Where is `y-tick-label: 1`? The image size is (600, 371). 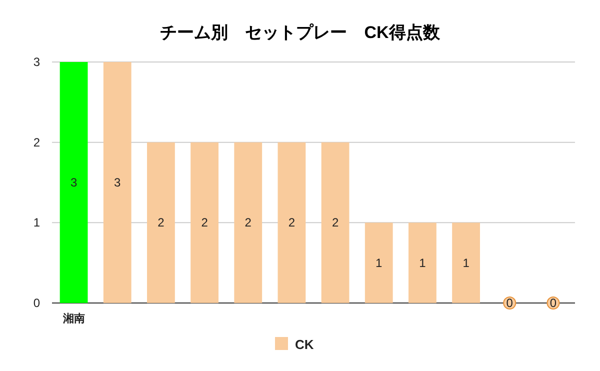 y-tick-label: 1 is located at coordinates (36, 223).